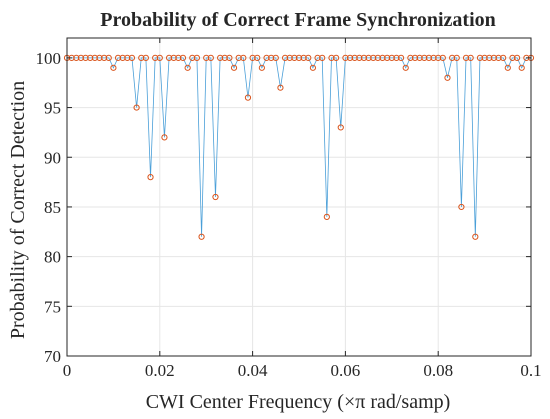  What do you see at coordinates (253, 370) in the screenshot?
I see `x-tick-label: 0.04` at bounding box center [253, 370].